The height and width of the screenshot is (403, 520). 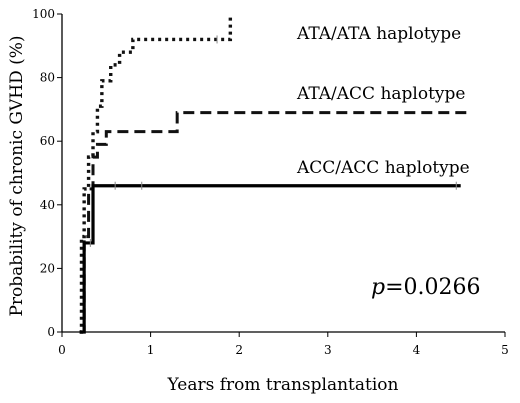 What do you see at coordinates (378, 34) in the screenshot?
I see `series-label-ata-ata: ATA/ATA haplotype` at bounding box center [378, 34].